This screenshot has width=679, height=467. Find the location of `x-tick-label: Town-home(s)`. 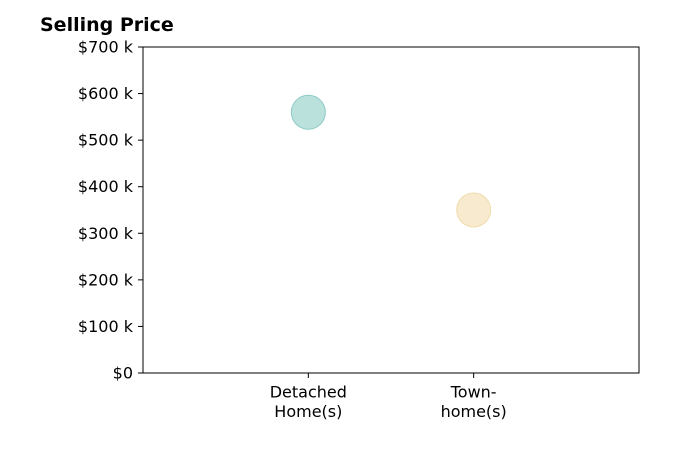

x-tick-label: Town-home(s) is located at coordinates (474, 402).